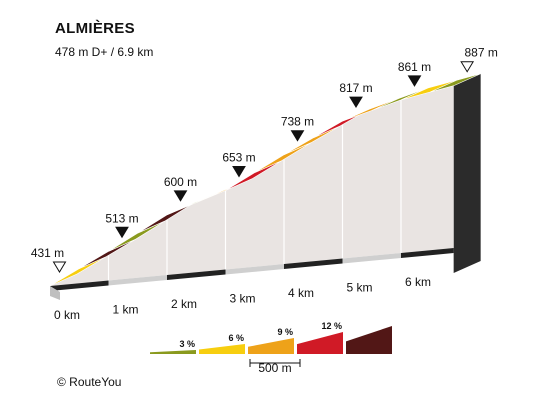 The image size is (550, 400). I want to click on chart-subtitle: 478 m D+ / 6.9 km, so click(104, 52).